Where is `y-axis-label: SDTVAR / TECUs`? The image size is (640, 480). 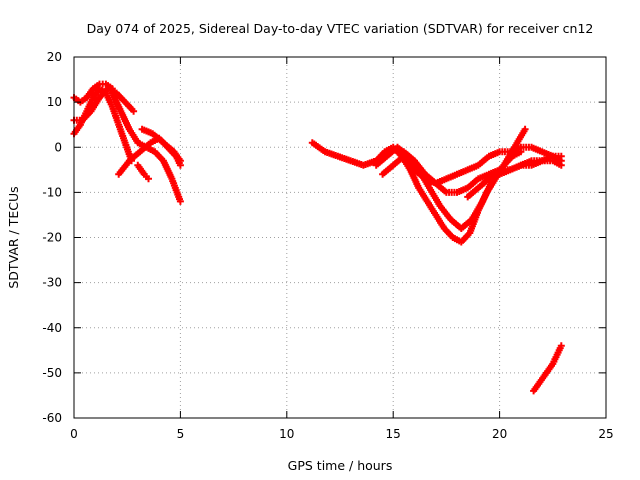 y-axis-label: SDTVAR / TECUs is located at coordinates (13, 237).